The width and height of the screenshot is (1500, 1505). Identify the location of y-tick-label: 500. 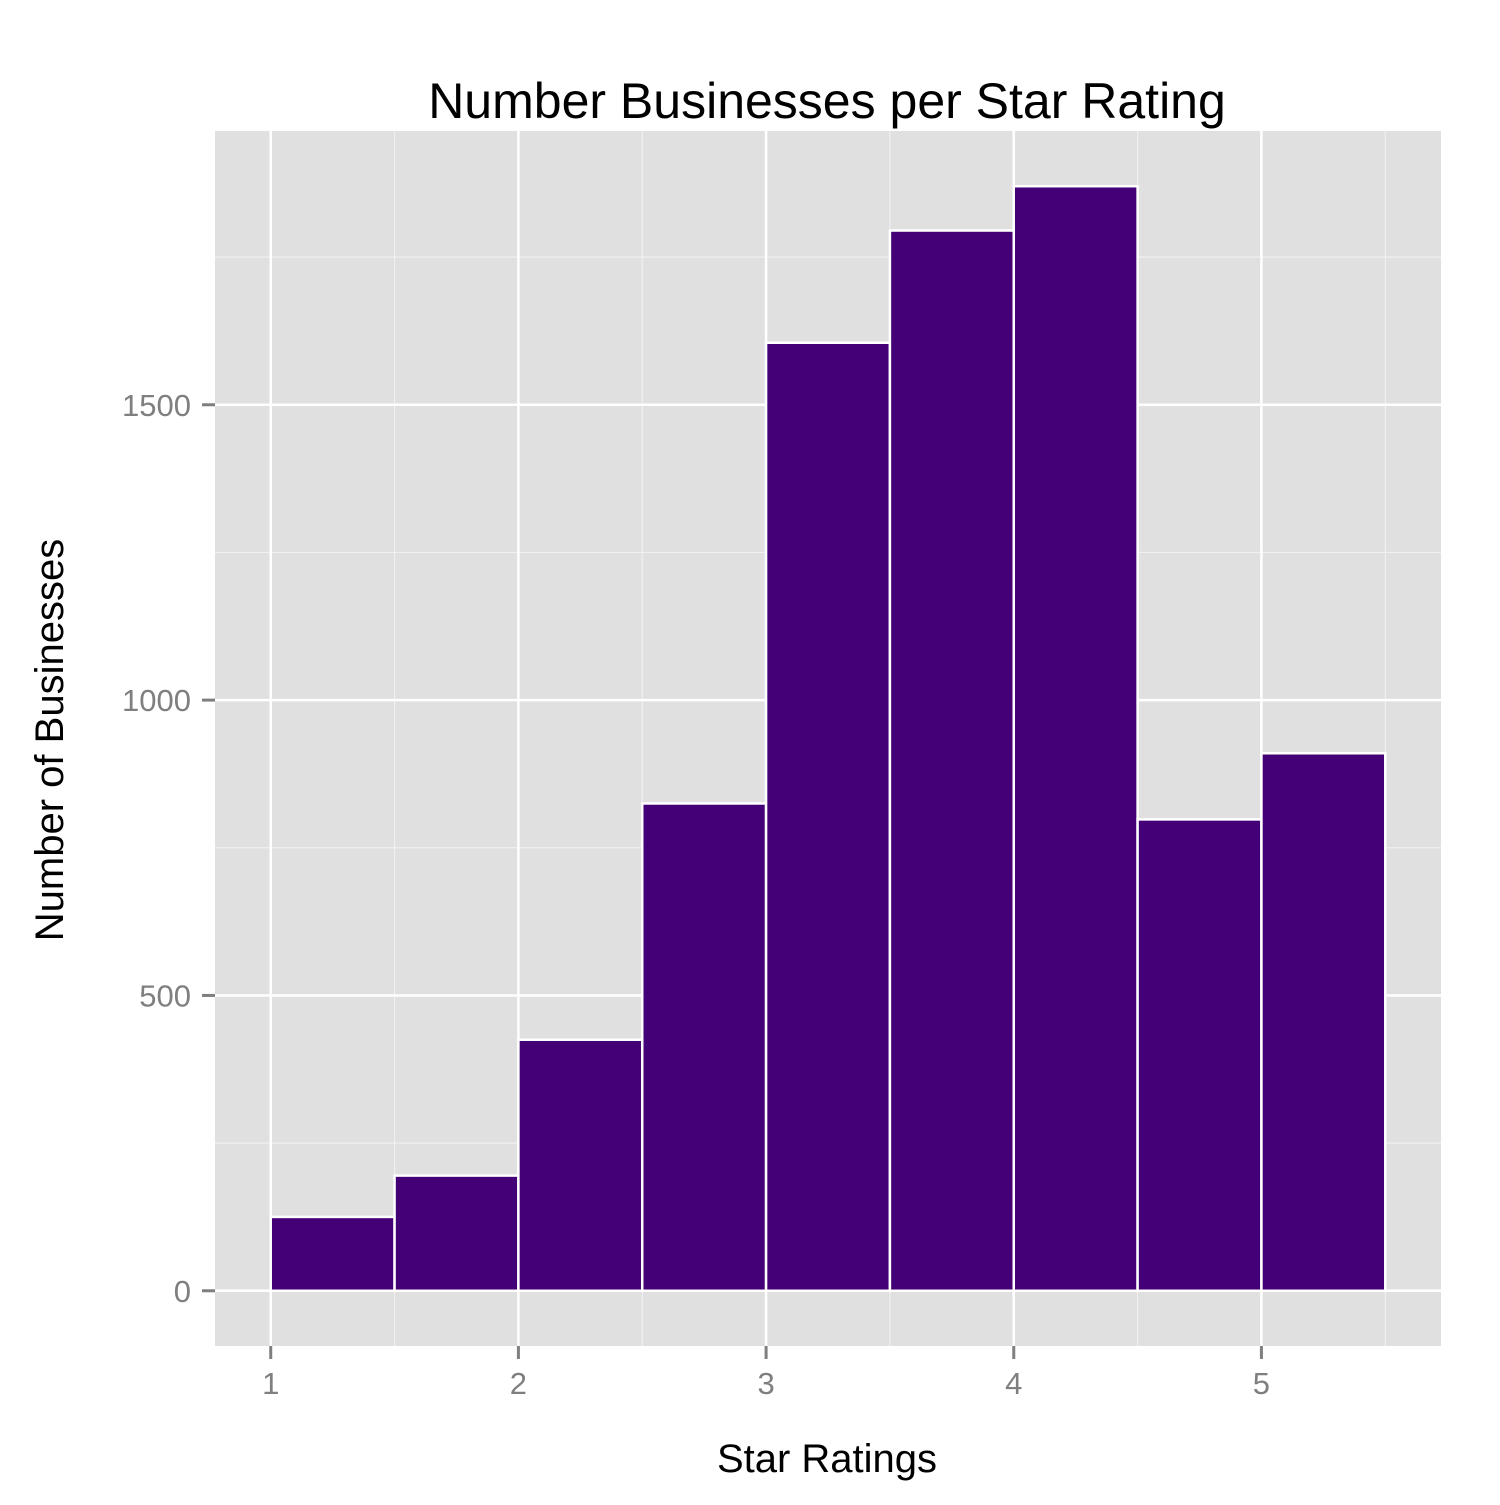
(165, 995).